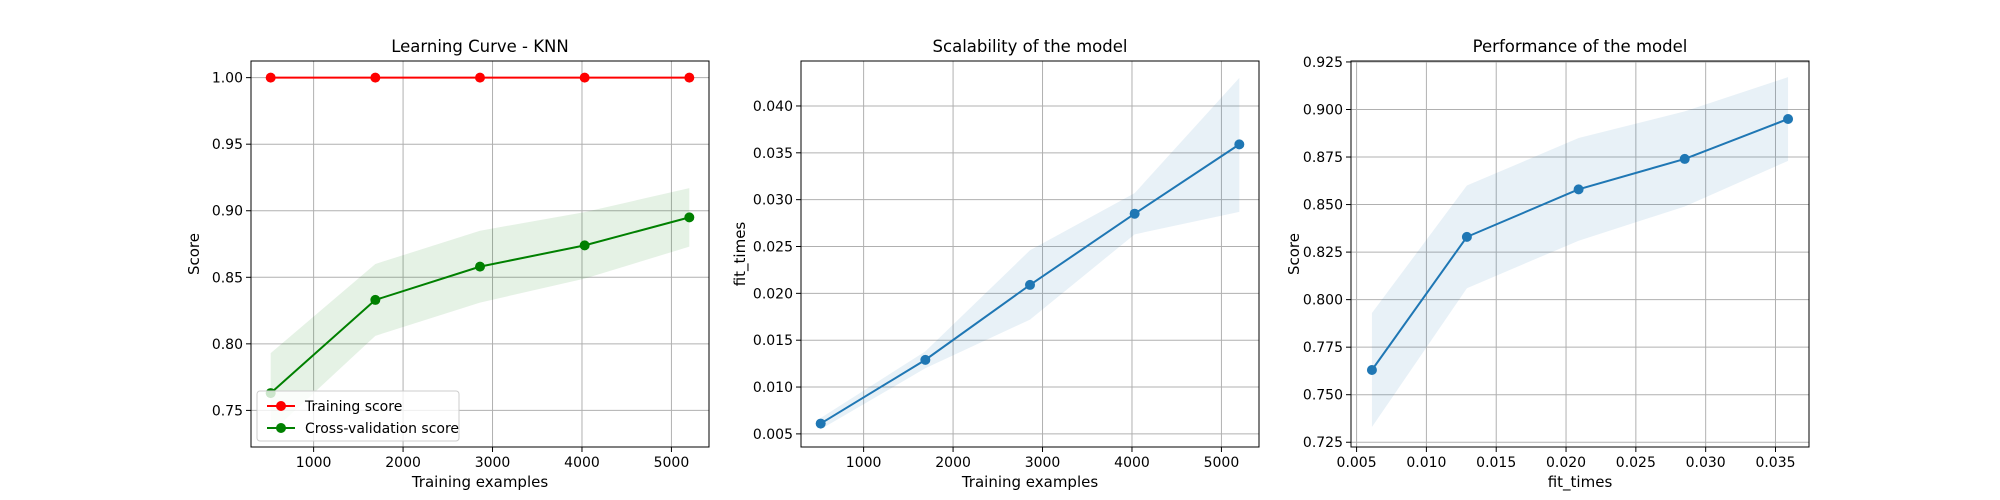 The height and width of the screenshot is (500, 2000). I want to click on y-axis-title: fit_times, so click(740, 254).